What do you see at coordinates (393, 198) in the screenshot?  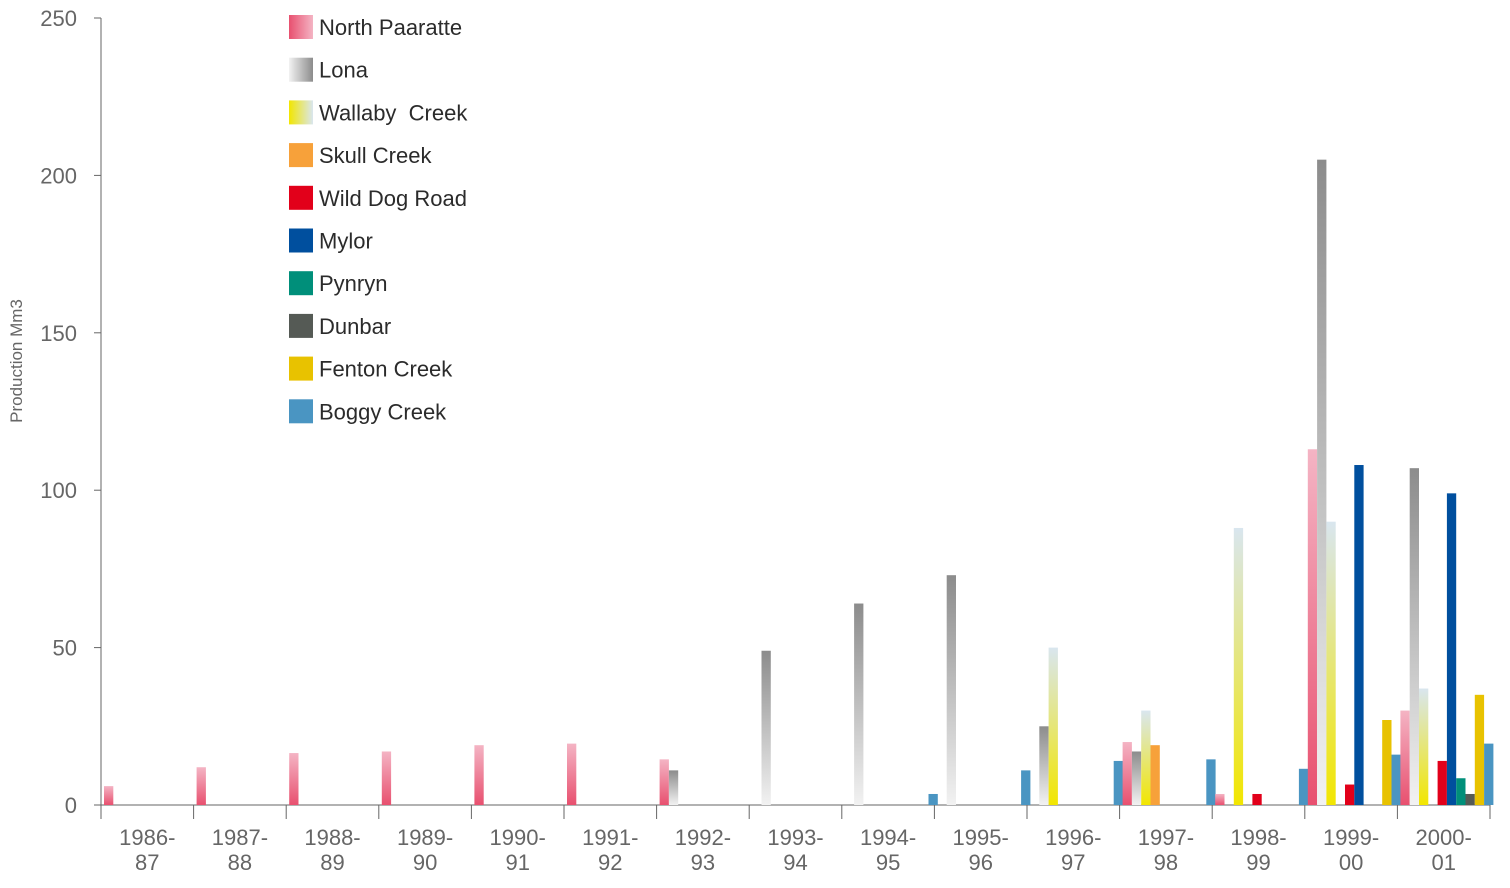 I see `legend-label: Wild Dog Road` at bounding box center [393, 198].